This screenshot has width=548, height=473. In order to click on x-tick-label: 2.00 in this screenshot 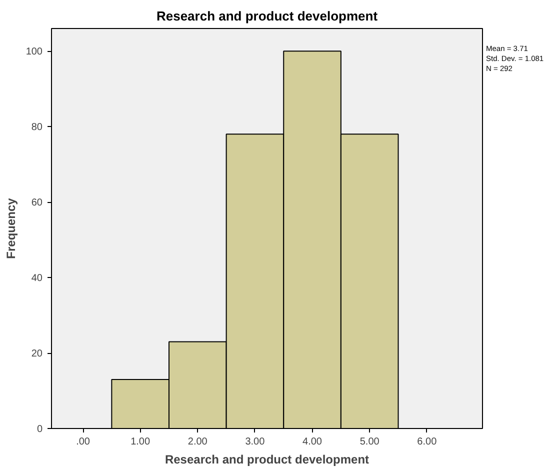, I will do `click(198, 442)`.